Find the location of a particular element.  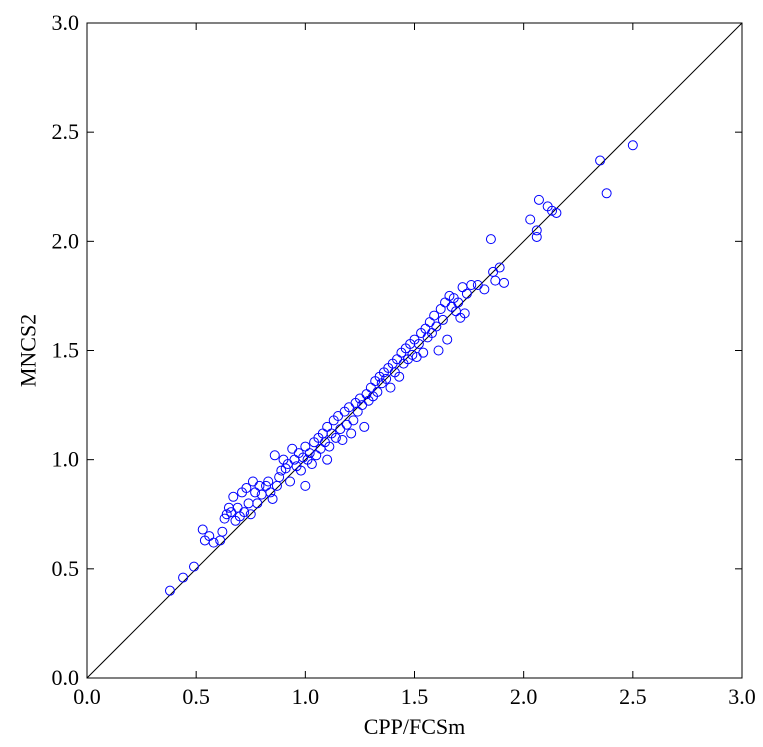

y-tick-label: 0.5 is located at coordinates (66, 568).